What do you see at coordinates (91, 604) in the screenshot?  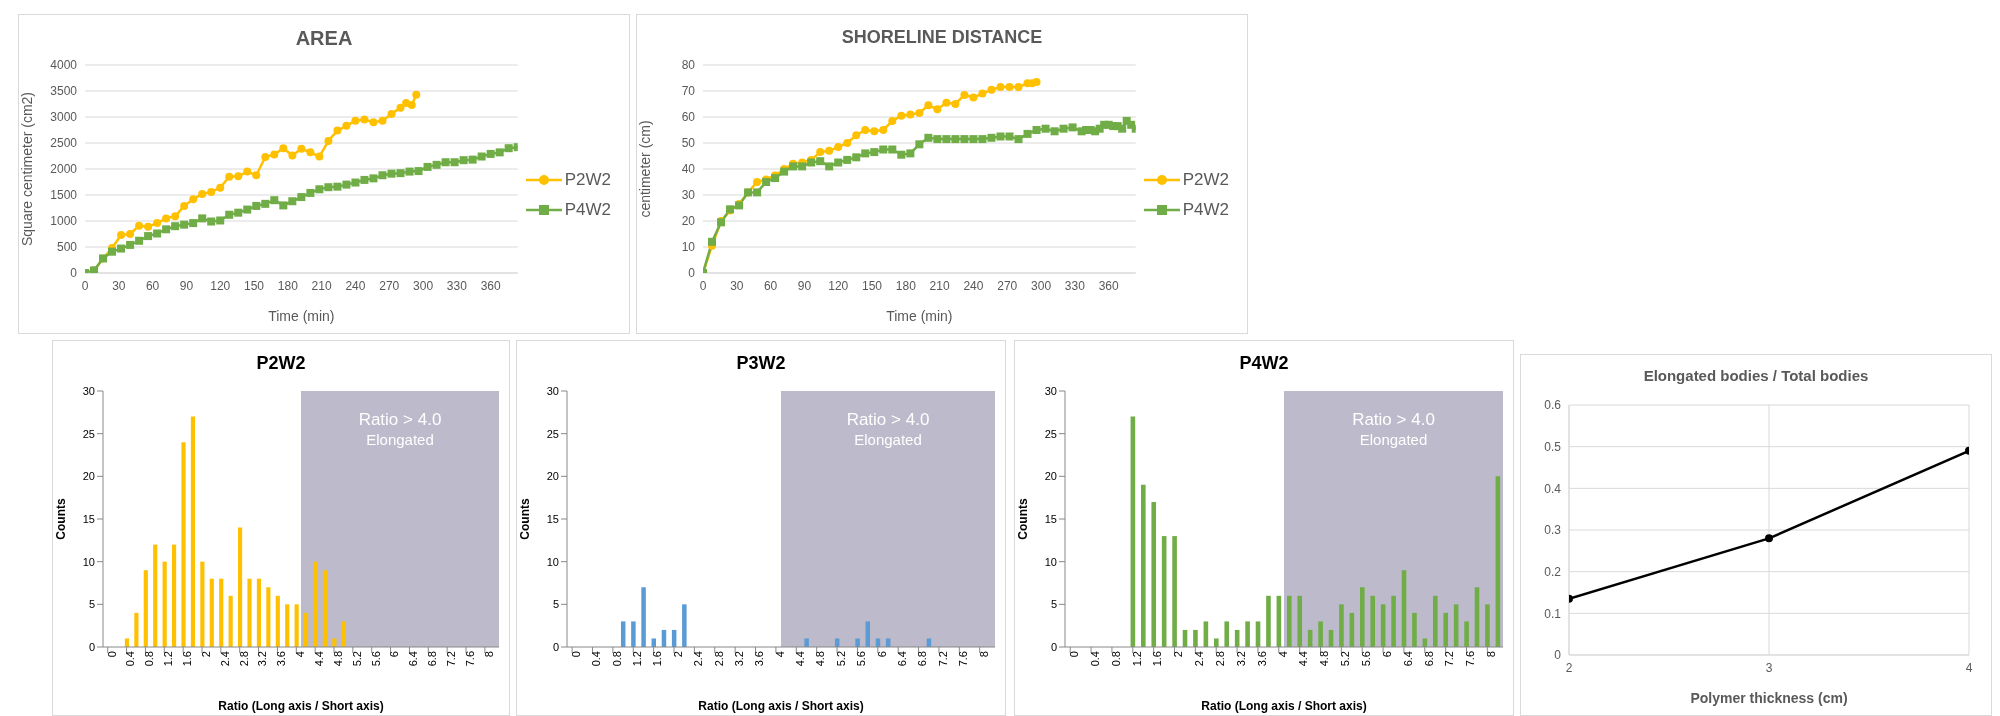 I see `y-tick-label: 5` at bounding box center [91, 604].